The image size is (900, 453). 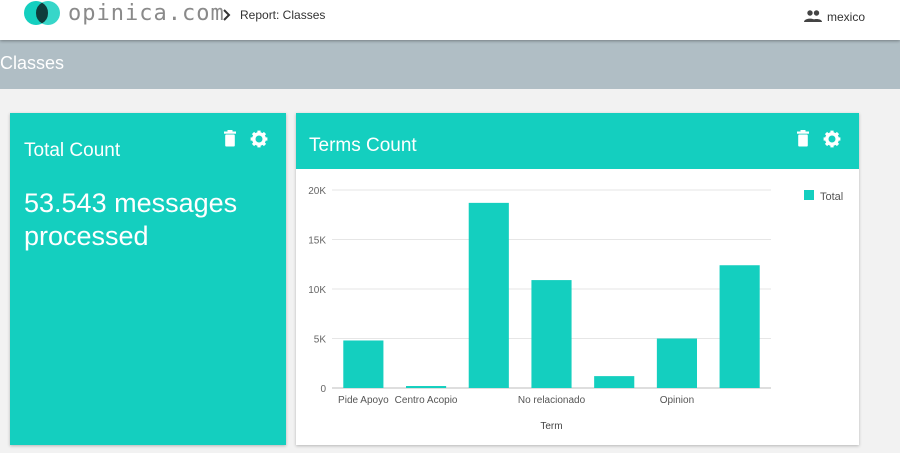 I want to click on y-tick-label: 20K, so click(x=317, y=191).